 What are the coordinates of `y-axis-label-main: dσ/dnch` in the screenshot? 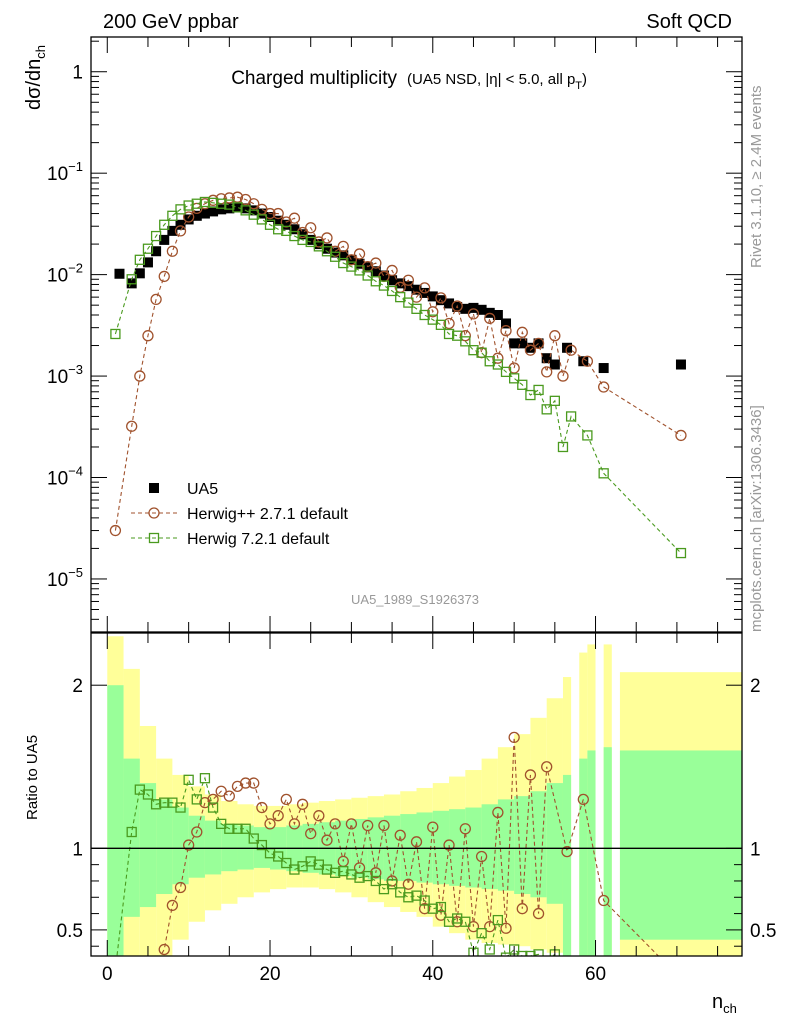 It's located at (35, 77).